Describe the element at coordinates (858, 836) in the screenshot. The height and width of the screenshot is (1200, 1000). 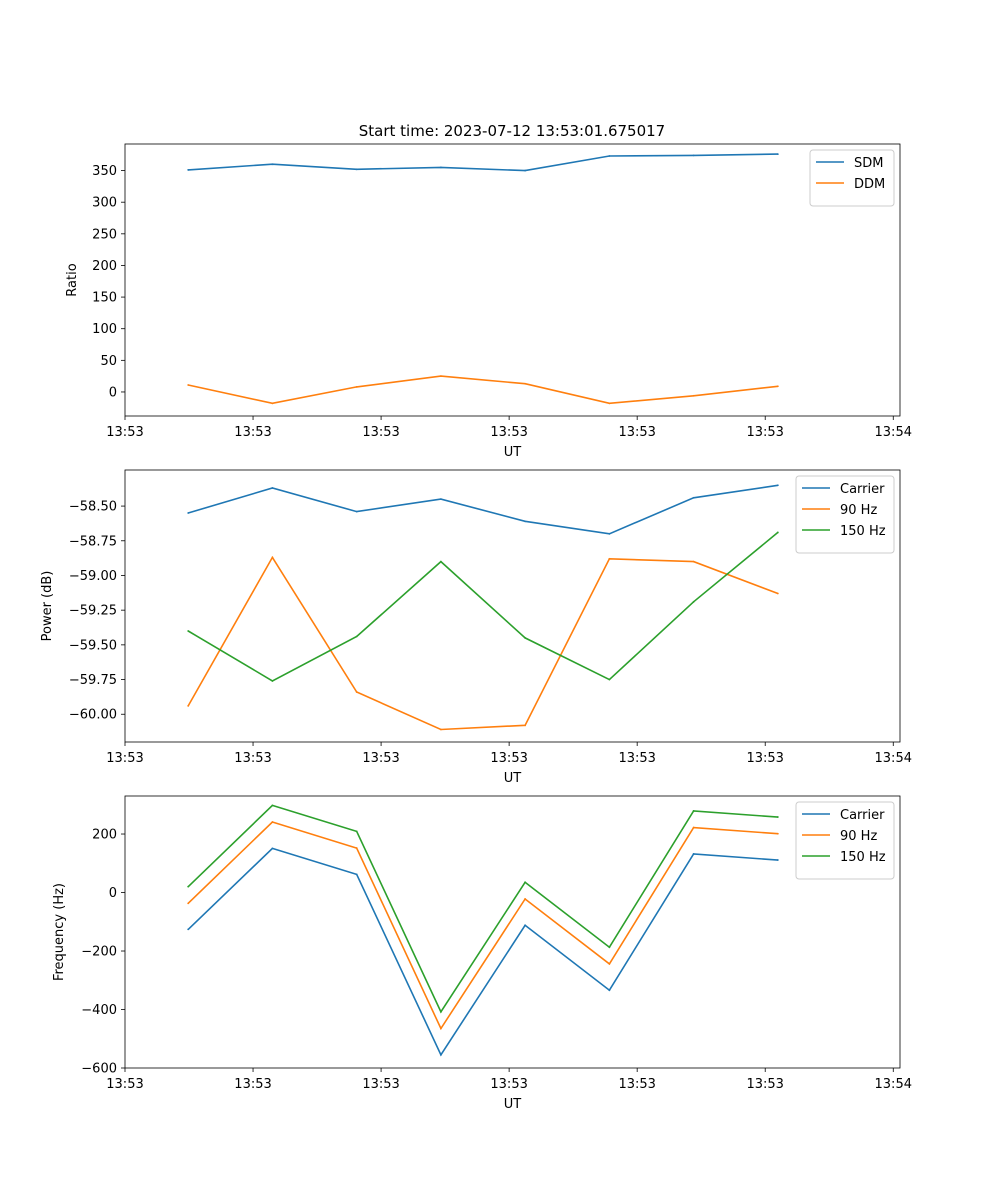
I see `legend-label: 90 Hz` at that location.